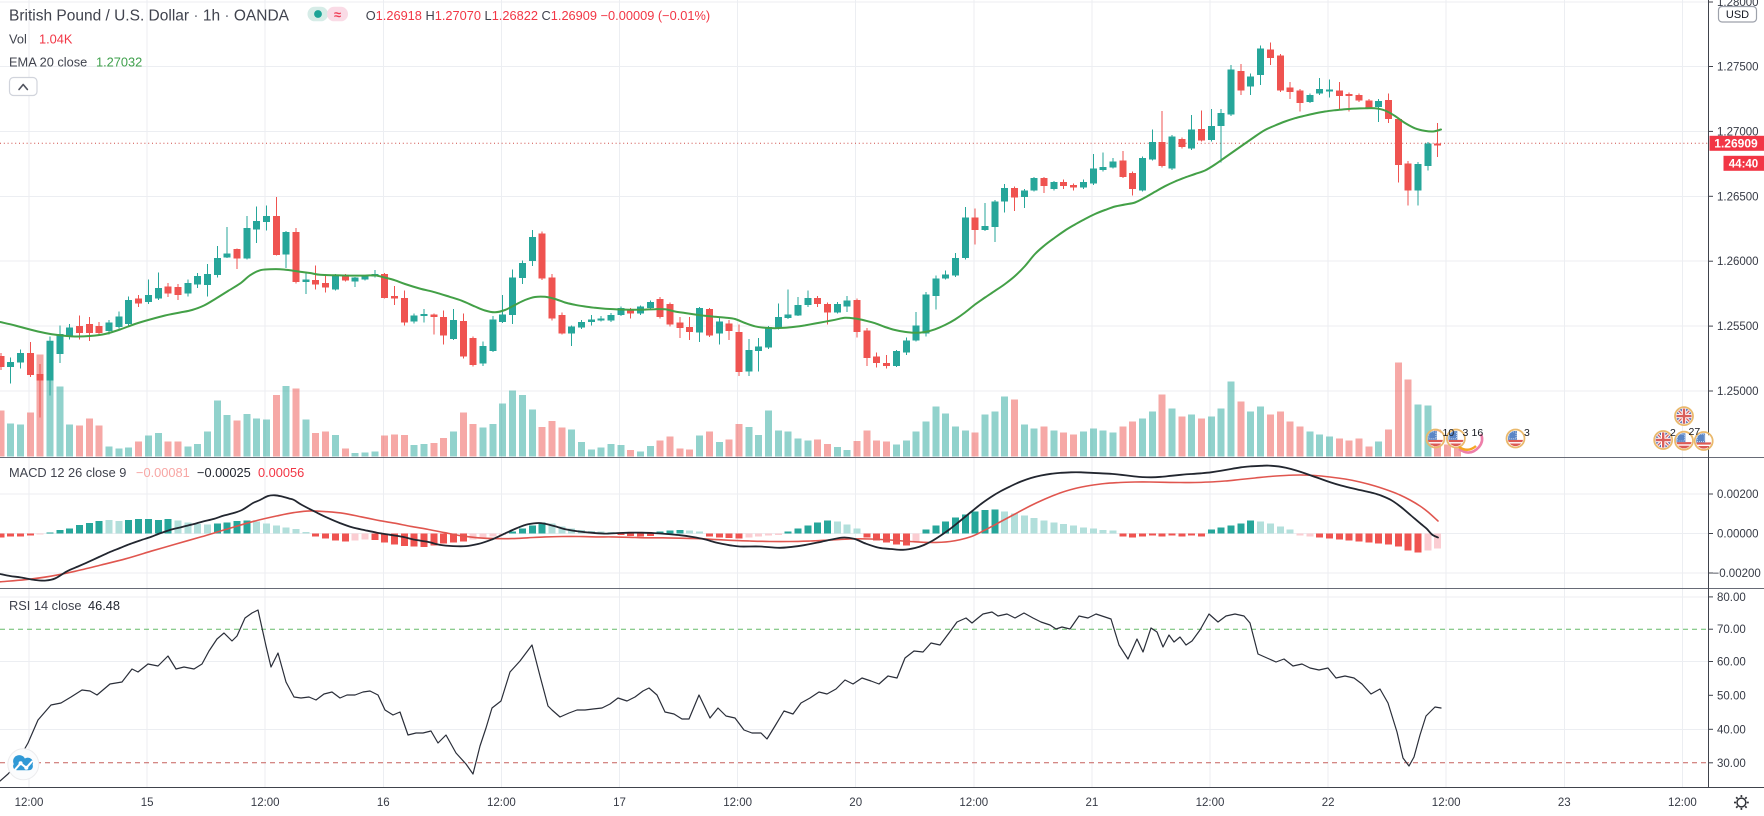 The width and height of the screenshot is (1764, 816). Describe the element at coordinates (1695, 432) in the screenshot. I see `svg-text: 27` at that location.